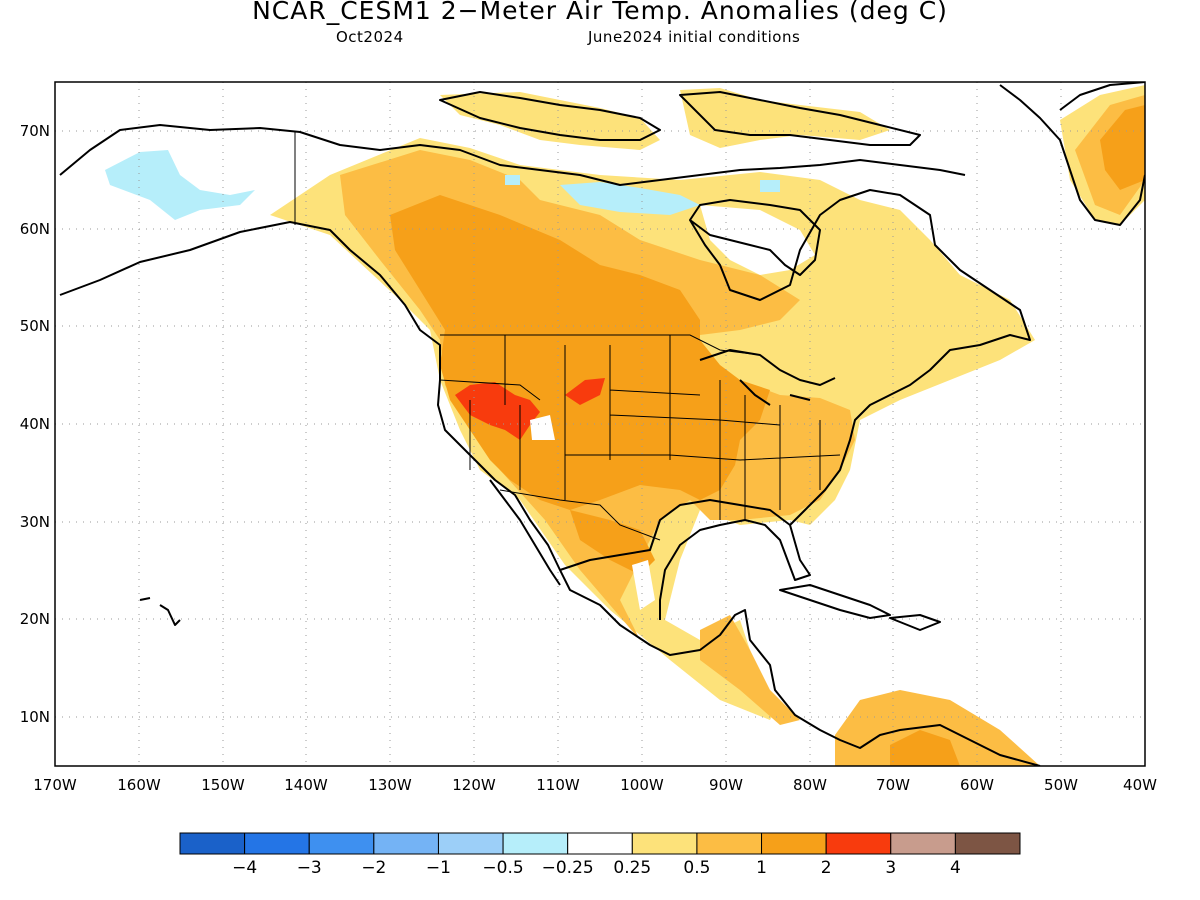  Describe the element at coordinates (612, 542) in the screenshot. I see `anomaly-region-dark-mexico` at that location.